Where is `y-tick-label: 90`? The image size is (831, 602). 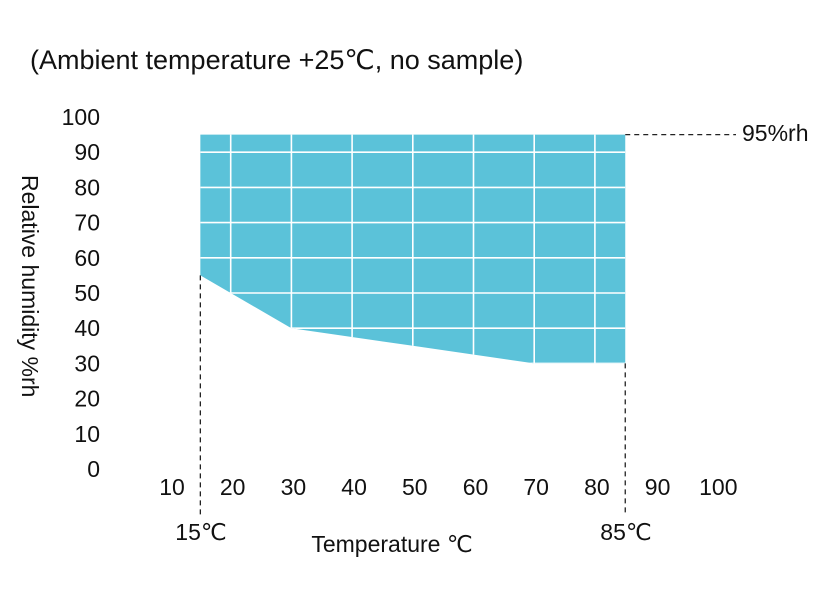
y-tick-label: 90 is located at coordinates (87, 152).